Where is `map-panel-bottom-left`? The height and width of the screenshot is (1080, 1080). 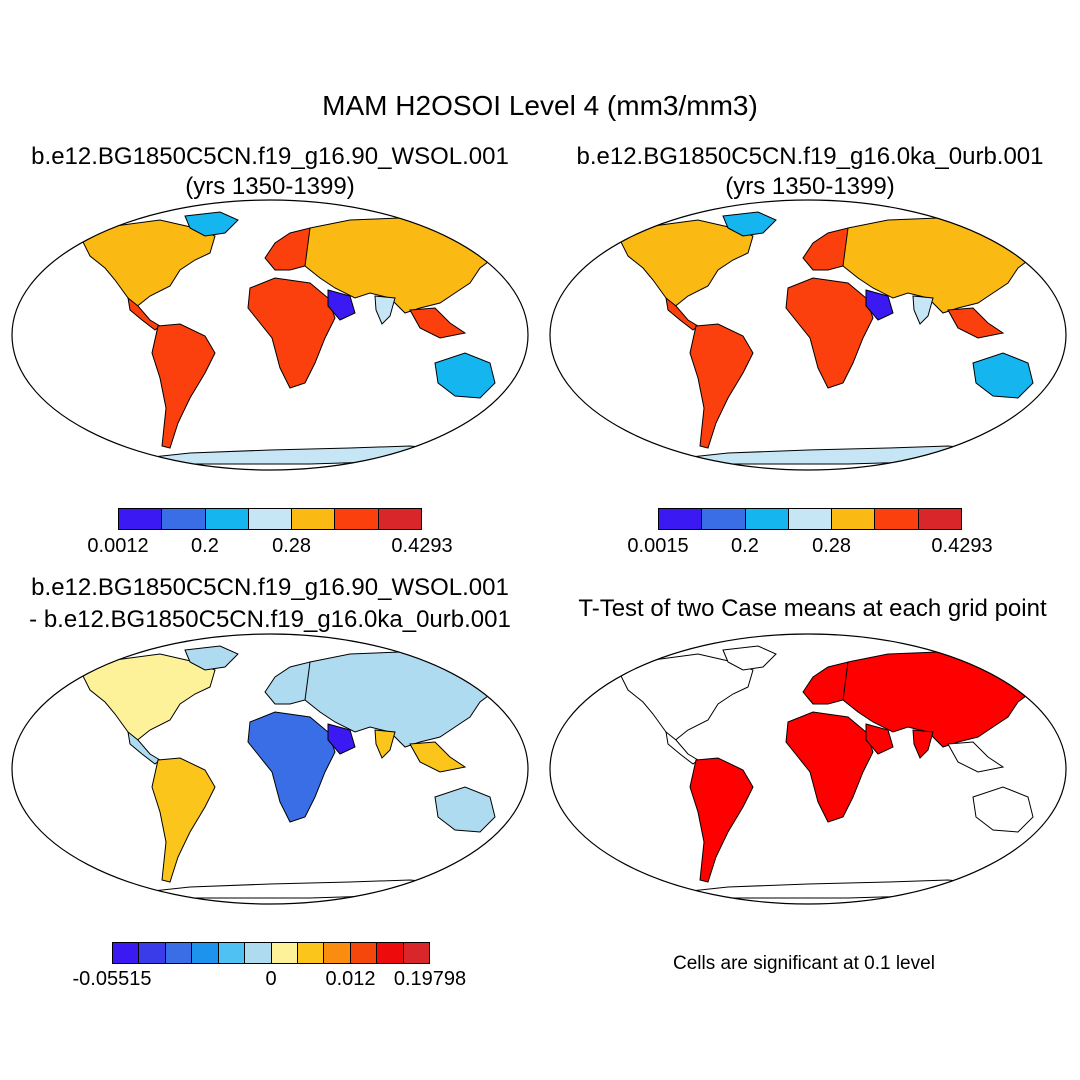 map-panel-bottom-left is located at coordinates (270, 769).